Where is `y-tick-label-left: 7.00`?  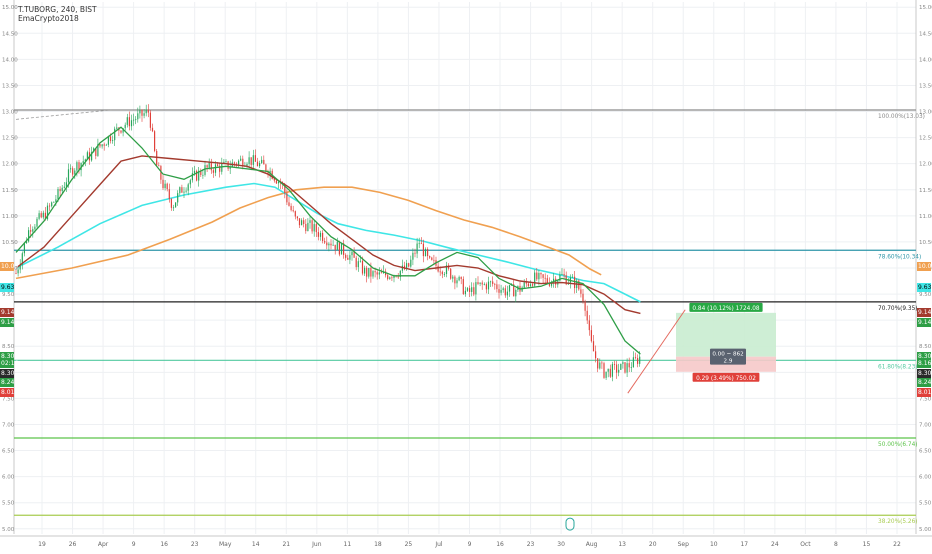
y-tick-label-left: 7.00 is located at coordinates (8, 425).